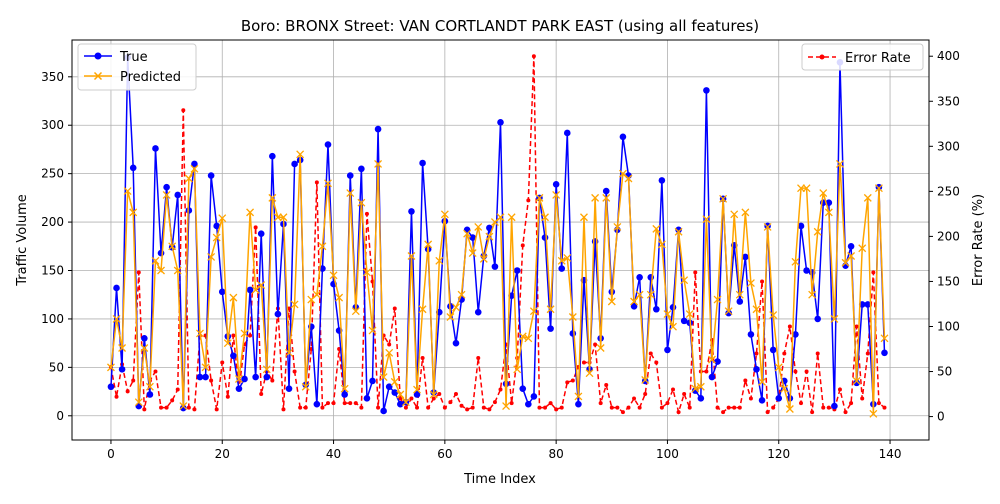 The width and height of the screenshot is (1000, 504). What do you see at coordinates (862, 57) in the screenshot?
I see `legend-right: Error Rate` at bounding box center [862, 57].